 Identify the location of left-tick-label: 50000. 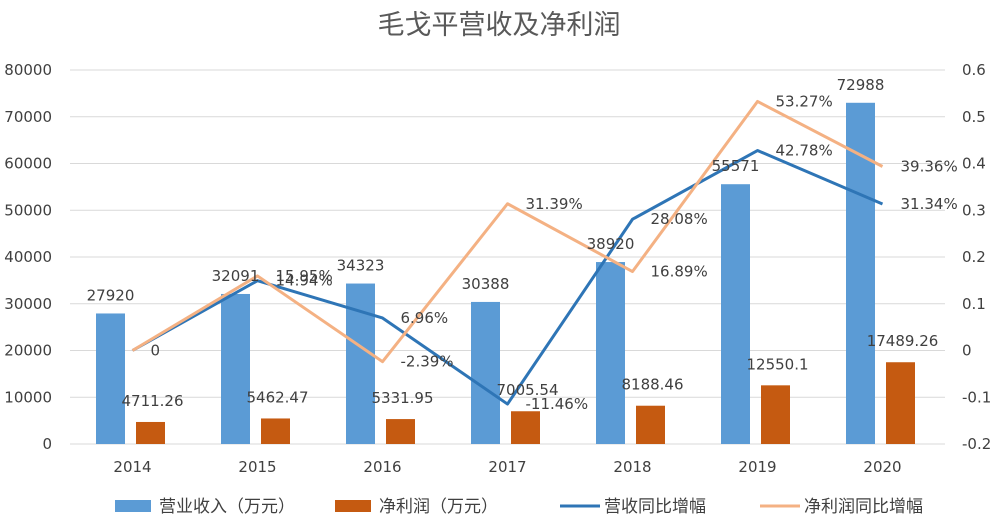
(28, 210).